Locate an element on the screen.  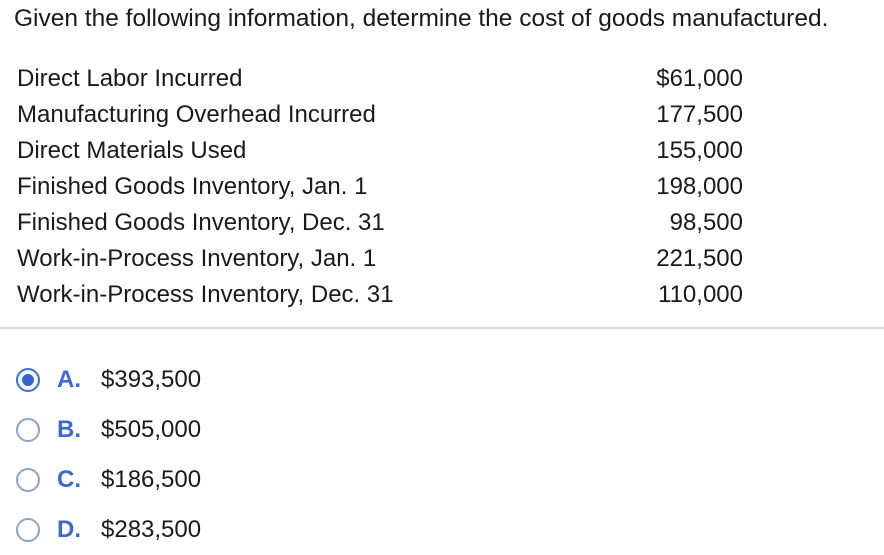
data-label: Finished Goods Inventory, Dec. 31 is located at coordinates (201, 222).